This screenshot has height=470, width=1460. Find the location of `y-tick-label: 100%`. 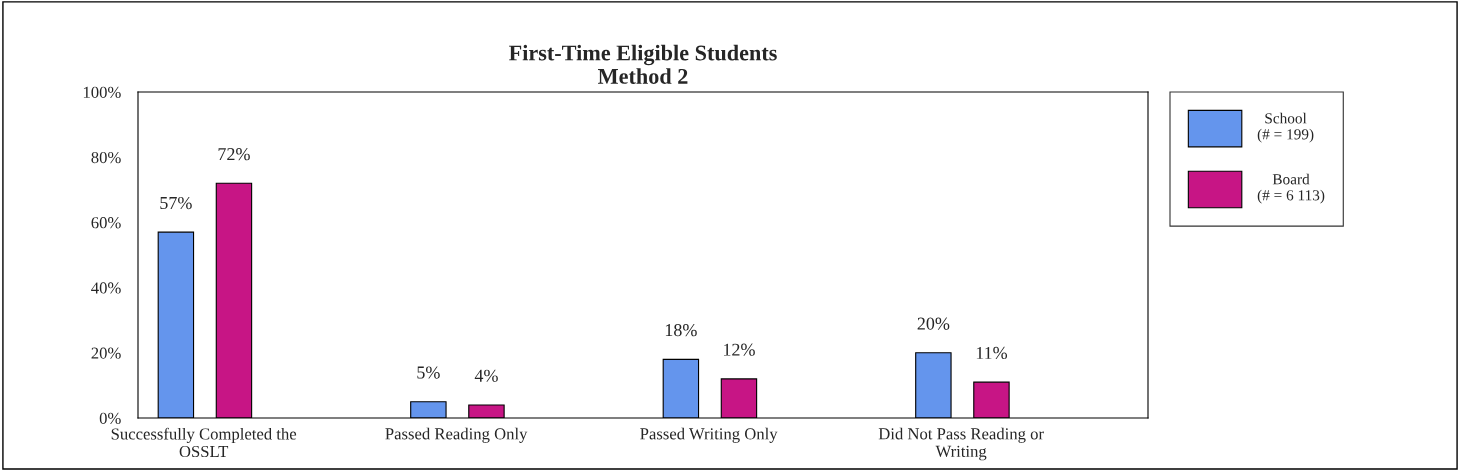

y-tick-label: 100% is located at coordinates (102, 92).